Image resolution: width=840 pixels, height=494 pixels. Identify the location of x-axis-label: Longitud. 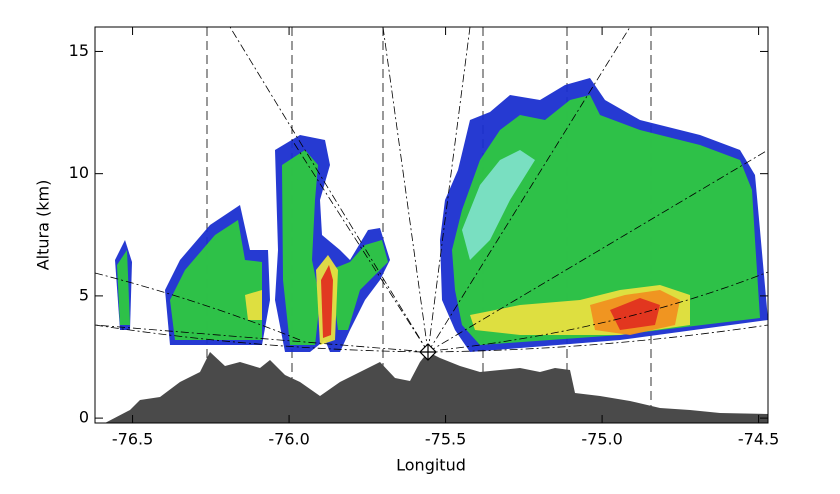
(431, 465).